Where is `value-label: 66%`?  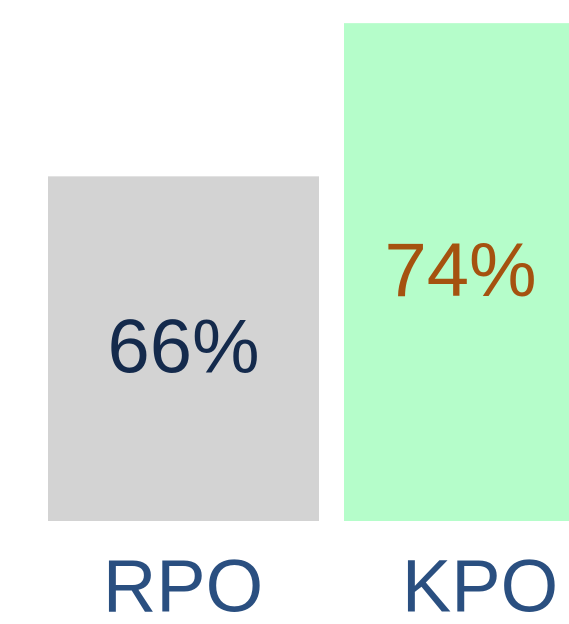 value-label: 66% is located at coordinates (183, 347).